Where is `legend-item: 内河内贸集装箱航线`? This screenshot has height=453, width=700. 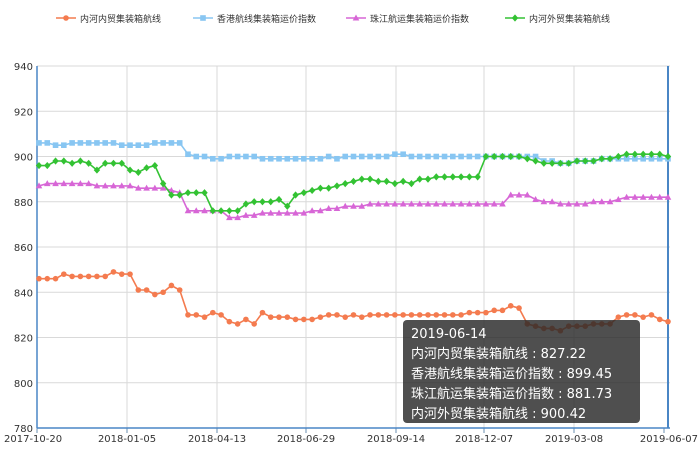 legend-item: 内河内贸集装箱航线 is located at coordinates (108, 19).